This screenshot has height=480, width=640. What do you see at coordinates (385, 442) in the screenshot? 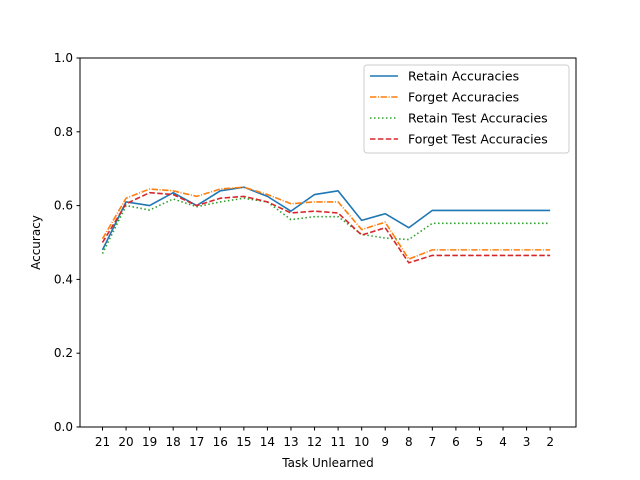
I see `x-tick-label: 9` at bounding box center [385, 442].